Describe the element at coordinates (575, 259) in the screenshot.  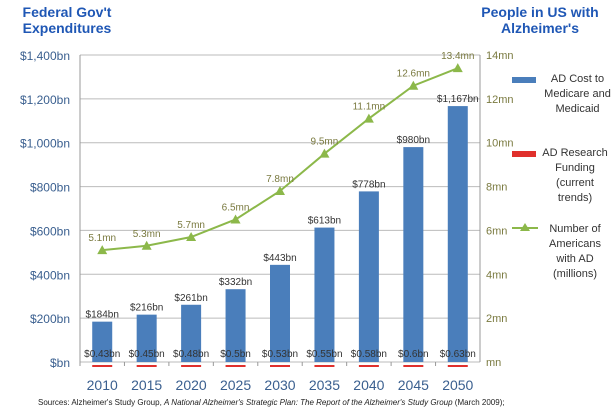
I see `legend-text: with AD` at that location.